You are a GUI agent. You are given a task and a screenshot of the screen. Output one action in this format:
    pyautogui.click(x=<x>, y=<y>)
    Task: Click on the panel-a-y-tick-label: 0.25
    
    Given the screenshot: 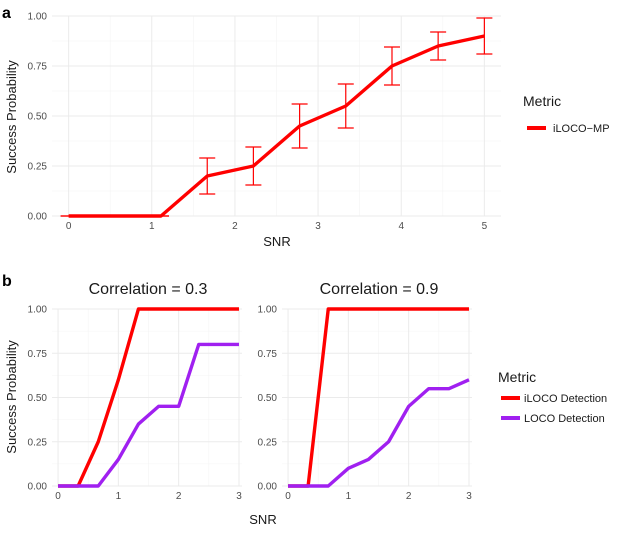 What is the action you would take?
    pyautogui.click(x=38, y=167)
    